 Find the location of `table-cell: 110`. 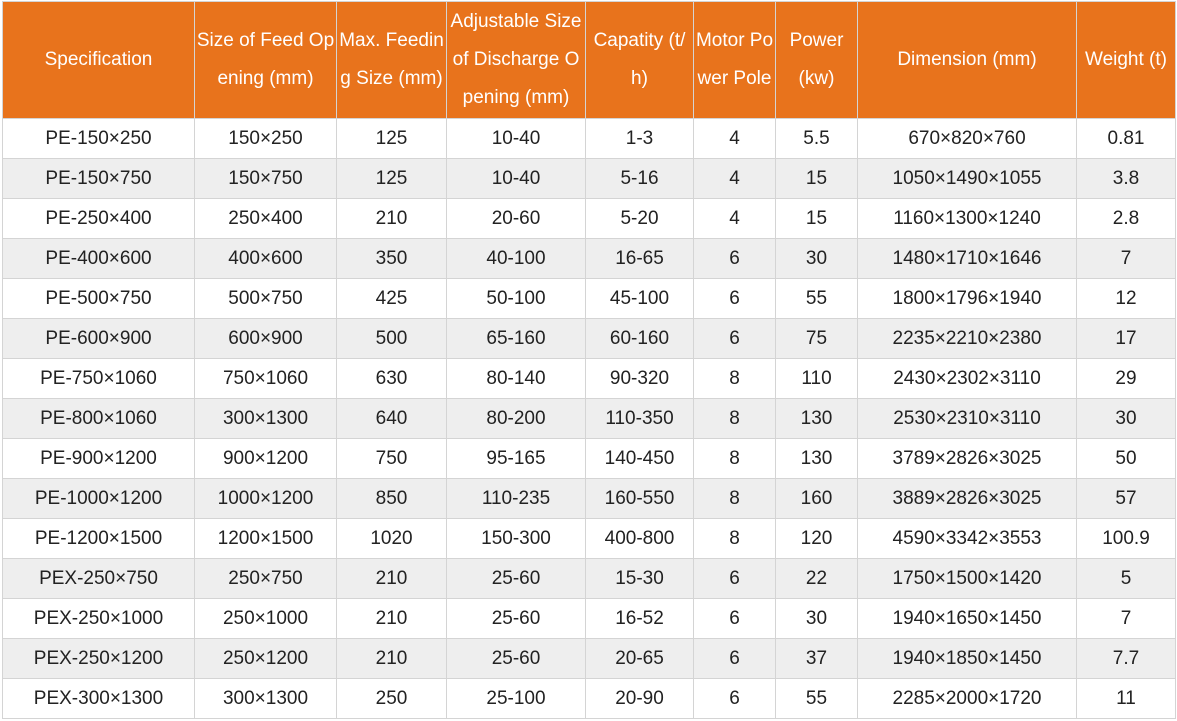

table-cell: 110 is located at coordinates (816, 378).